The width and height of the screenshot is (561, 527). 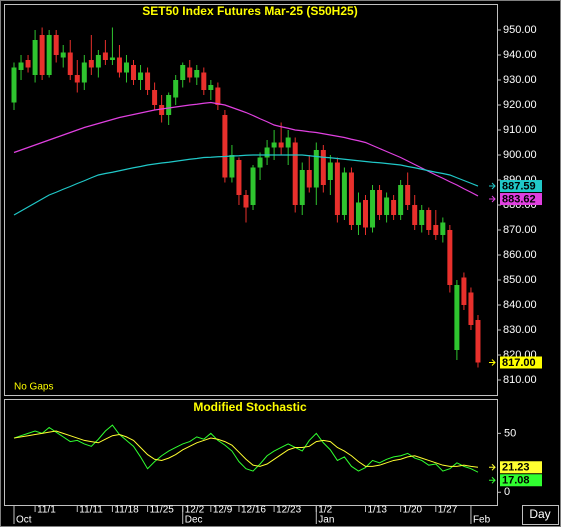 I want to click on y-tick-label: 810.00, so click(x=520, y=380).